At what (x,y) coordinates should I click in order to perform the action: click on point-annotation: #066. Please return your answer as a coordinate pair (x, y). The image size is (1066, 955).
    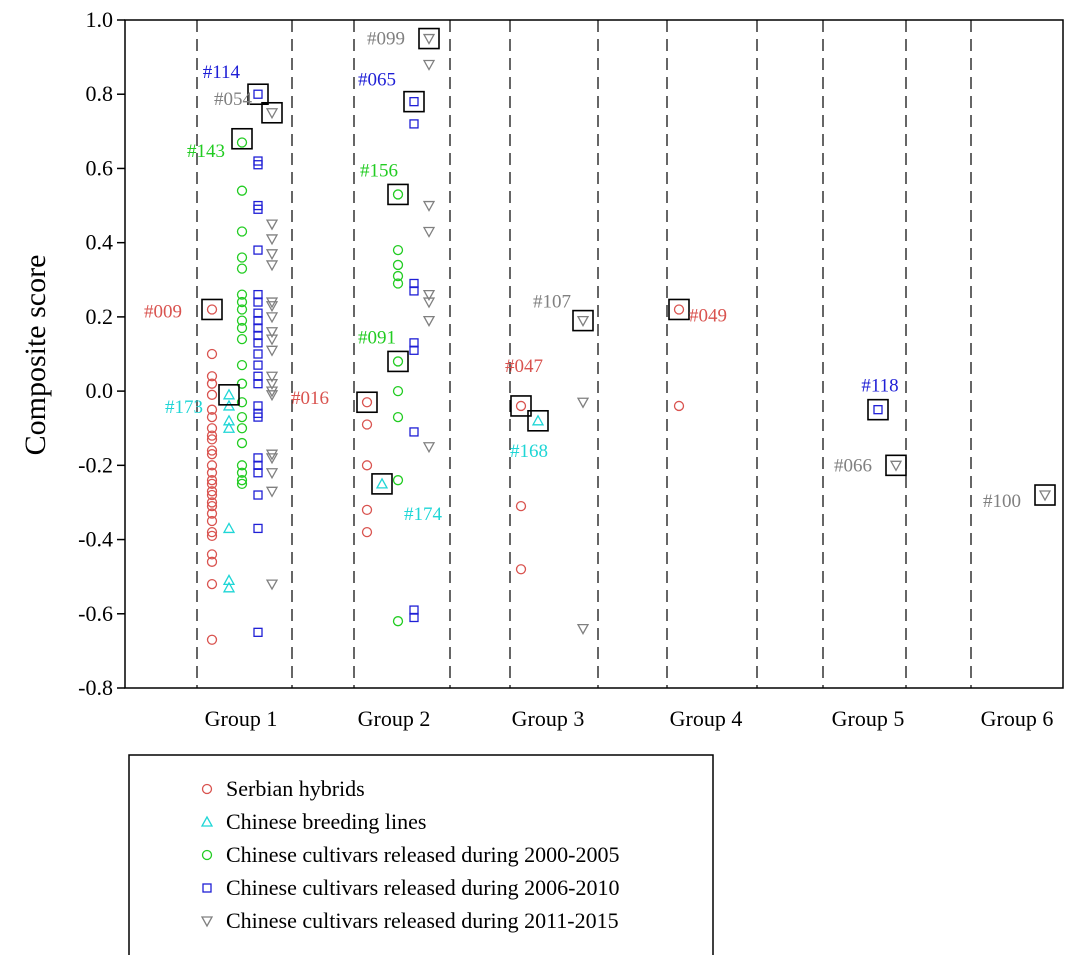
    Looking at the image, I should click on (853, 465).